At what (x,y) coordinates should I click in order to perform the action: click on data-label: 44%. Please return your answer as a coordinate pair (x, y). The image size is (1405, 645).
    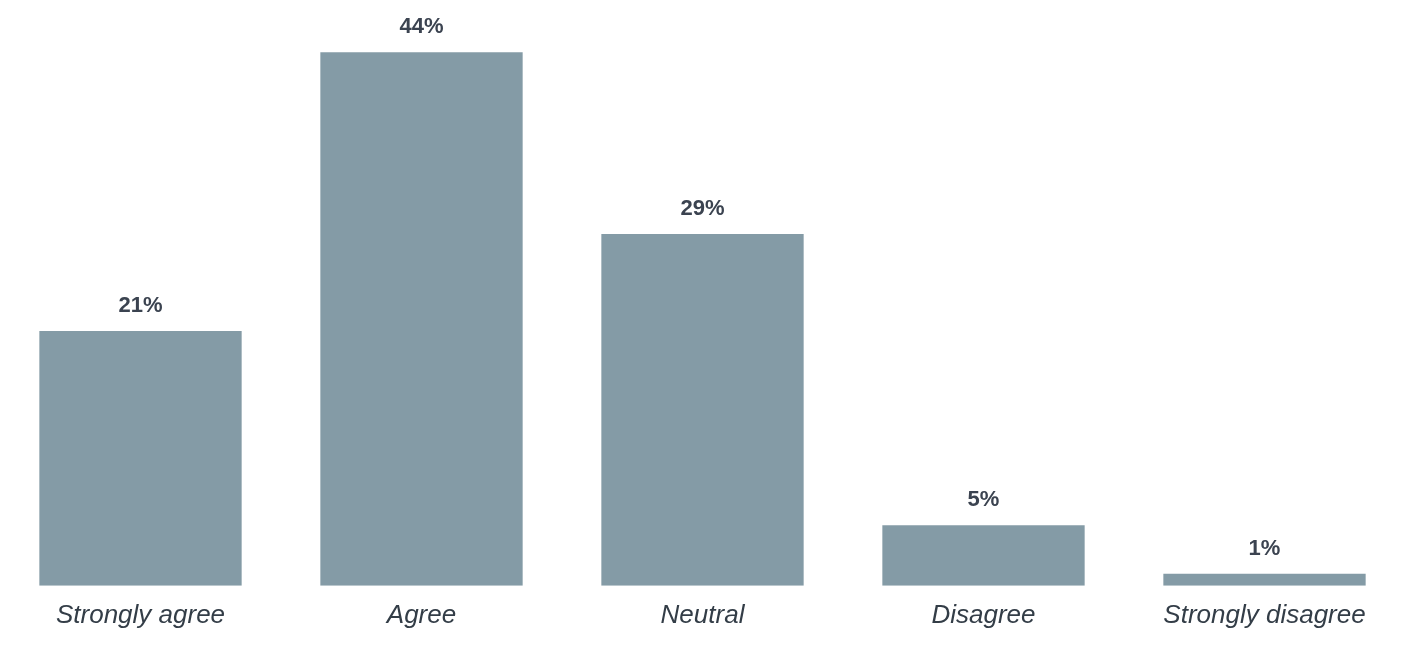
    Looking at the image, I should click on (421, 26).